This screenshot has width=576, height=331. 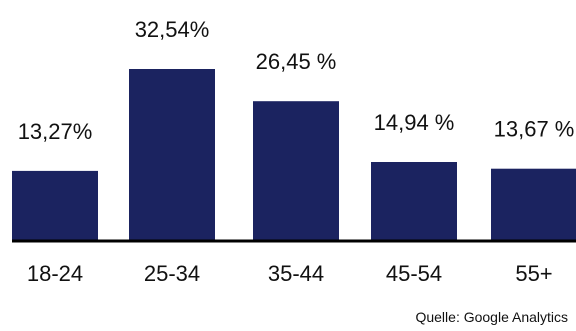 I want to click on data-label-18-24: 13,27%, so click(x=55, y=131).